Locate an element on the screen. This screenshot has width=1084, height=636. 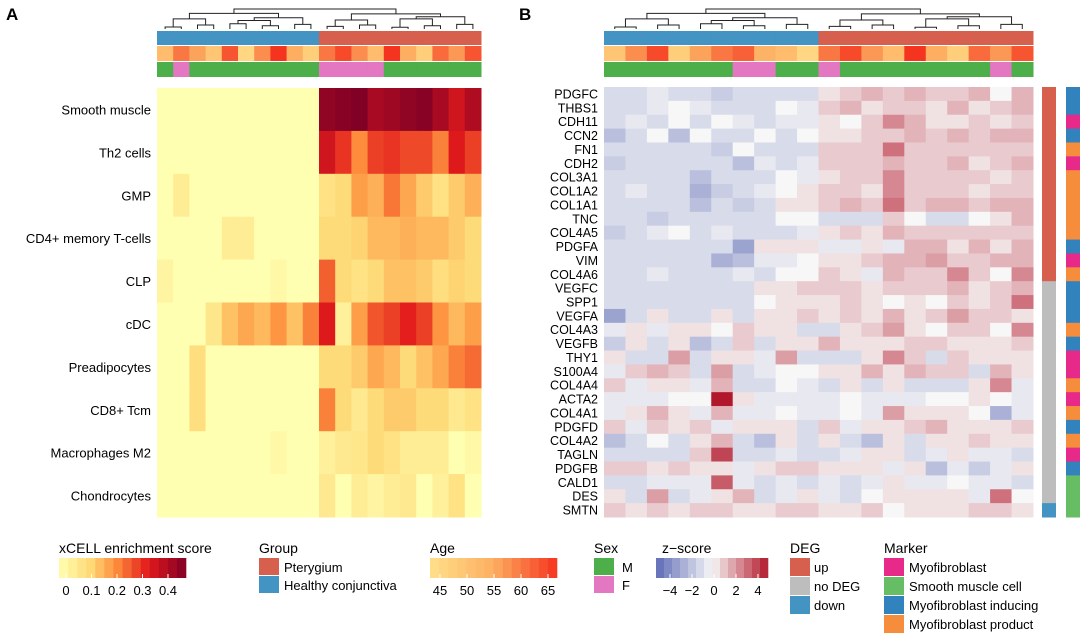
panel-letter-b: B is located at coordinates (525, 14).